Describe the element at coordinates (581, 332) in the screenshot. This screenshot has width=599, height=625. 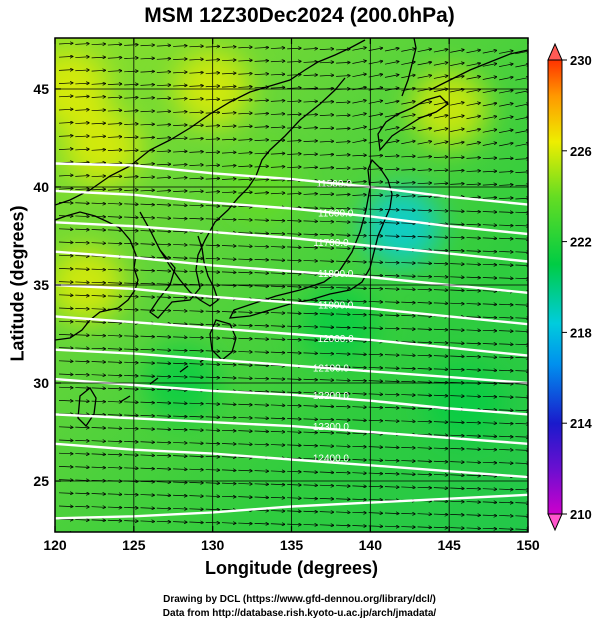
I see `colorbar-tick-label: 218` at that location.